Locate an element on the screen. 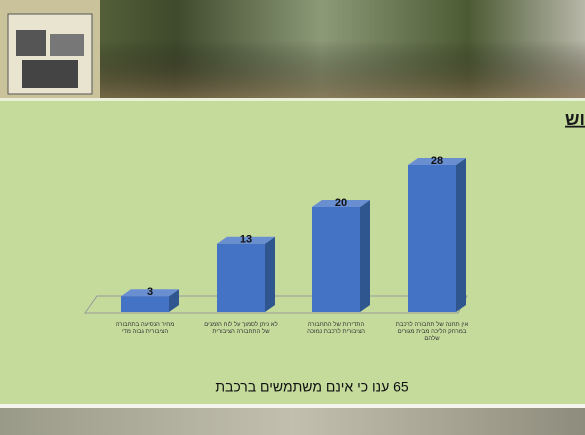 The image size is (585, 435). data-label: 3 is located at coordinates (150, 292).